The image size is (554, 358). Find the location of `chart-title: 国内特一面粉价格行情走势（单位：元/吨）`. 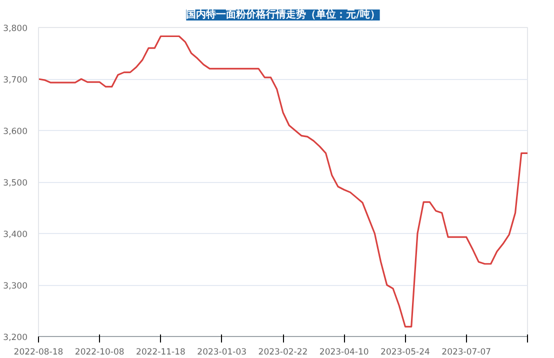

chart-title: 国内特一面粉价格行情走势（单位：元/吨） is located at coordinates (283, 14).